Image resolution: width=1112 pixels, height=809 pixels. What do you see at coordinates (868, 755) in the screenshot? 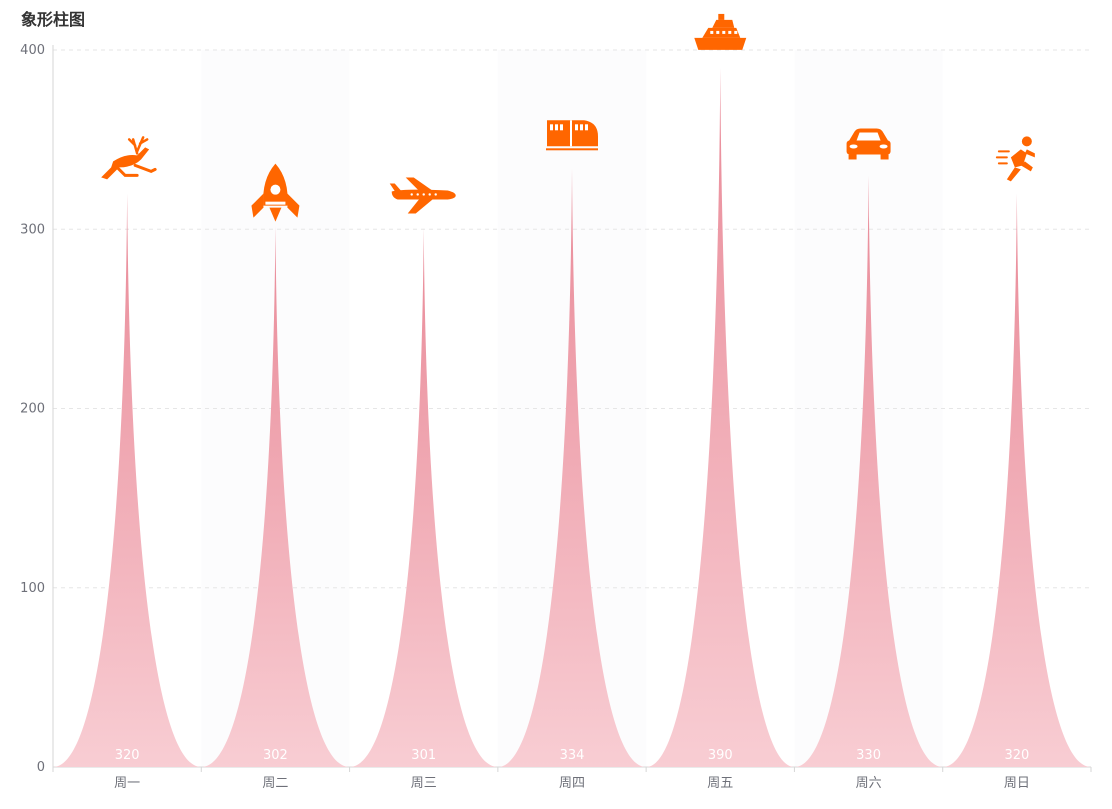
I see `data-label: 330` at bounding box center [868, 755].